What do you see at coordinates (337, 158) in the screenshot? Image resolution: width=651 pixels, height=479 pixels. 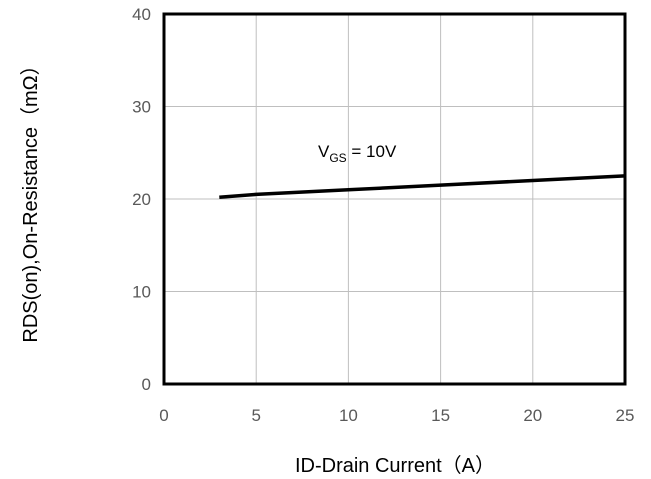 I see `vgs-annotation-sub: GS` at bounding box center [337, 158].